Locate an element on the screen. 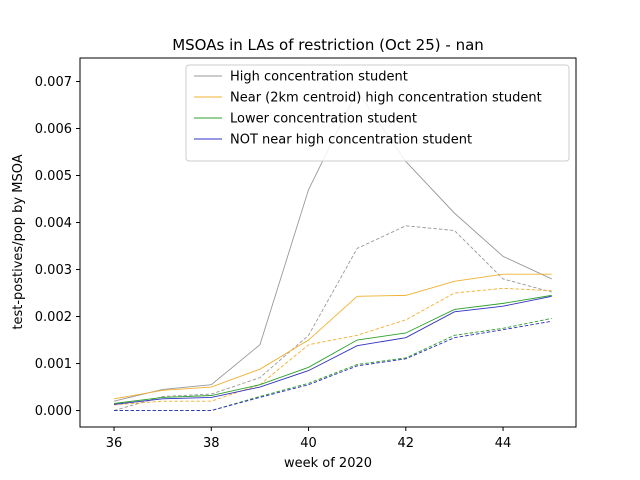  y-tick-label: 0.005 is located at coordinates (53, 176).